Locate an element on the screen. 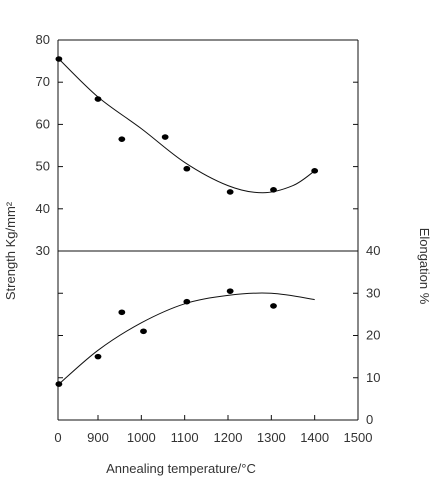 The height and width of the screenshot is (488, 445). elongation-tick-label: 30 is located at coordinates (373, 292).